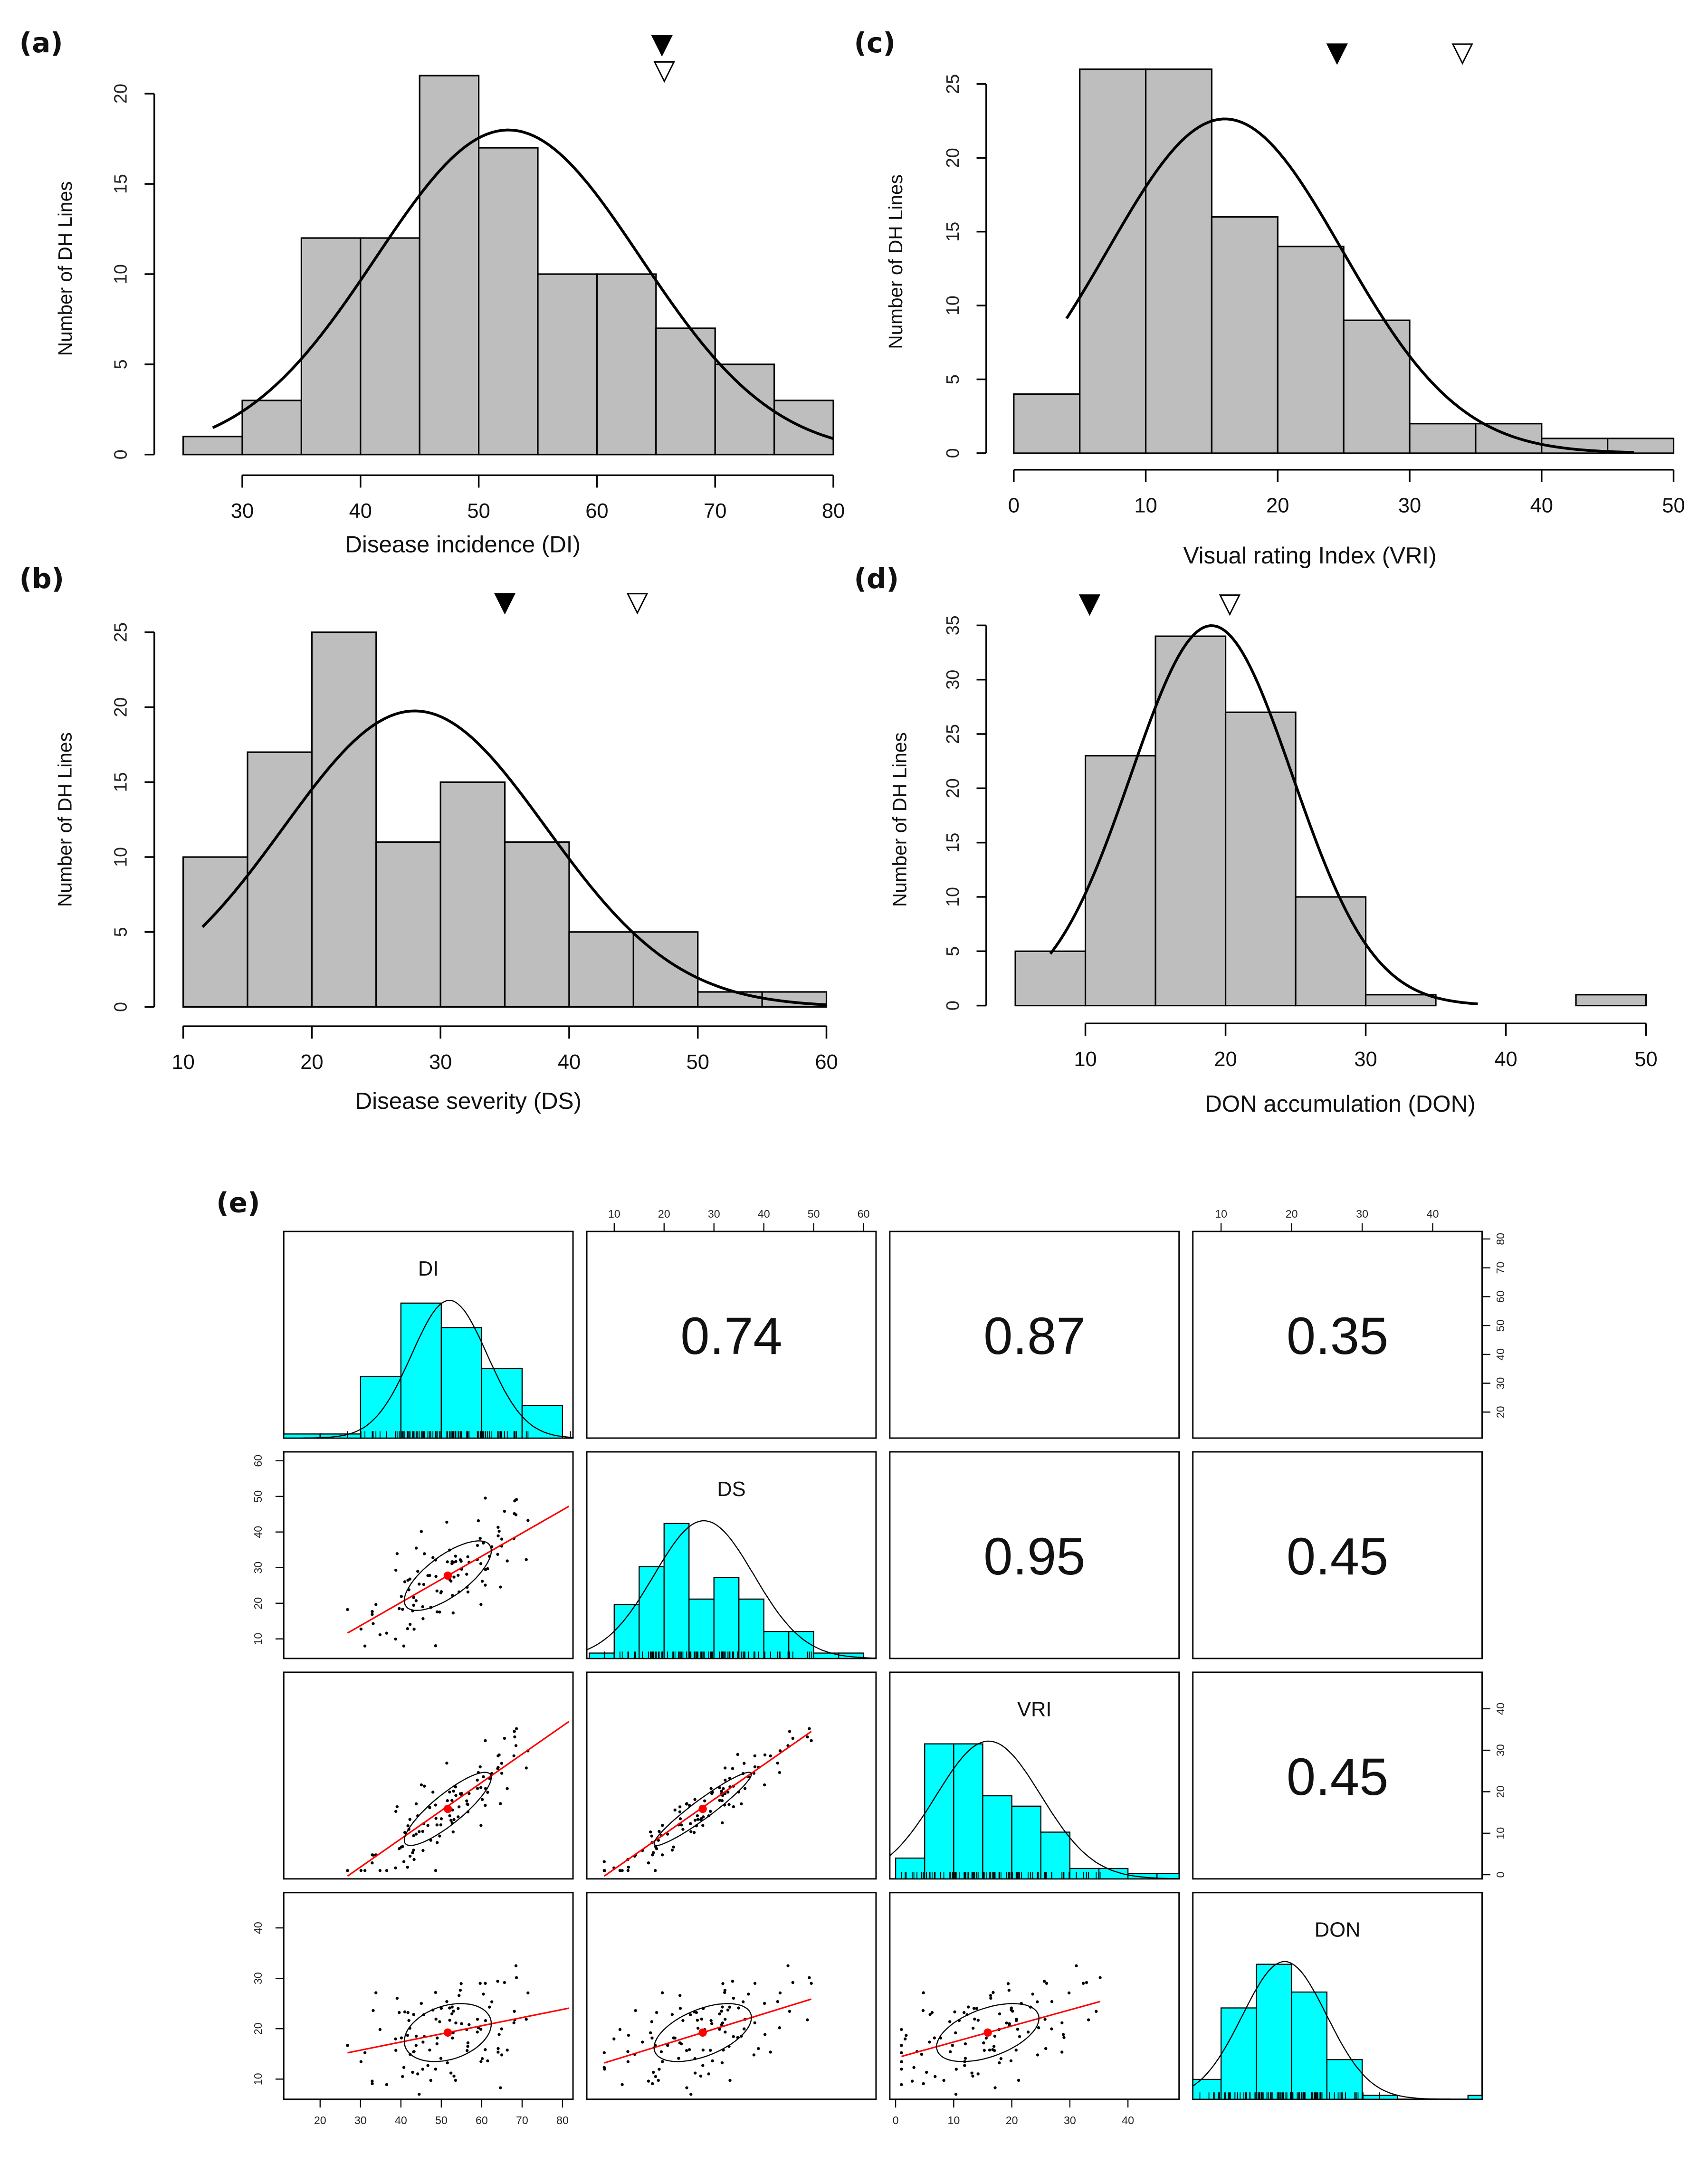 The image size is (1708, 2164). I want to click on y-tick-label: 25, so click(121, 632).